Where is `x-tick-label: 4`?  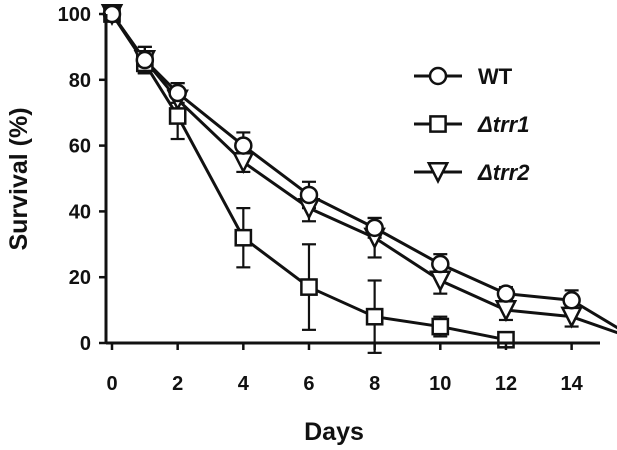 x-tick-label: 4 is located at coordinates (244, 384).